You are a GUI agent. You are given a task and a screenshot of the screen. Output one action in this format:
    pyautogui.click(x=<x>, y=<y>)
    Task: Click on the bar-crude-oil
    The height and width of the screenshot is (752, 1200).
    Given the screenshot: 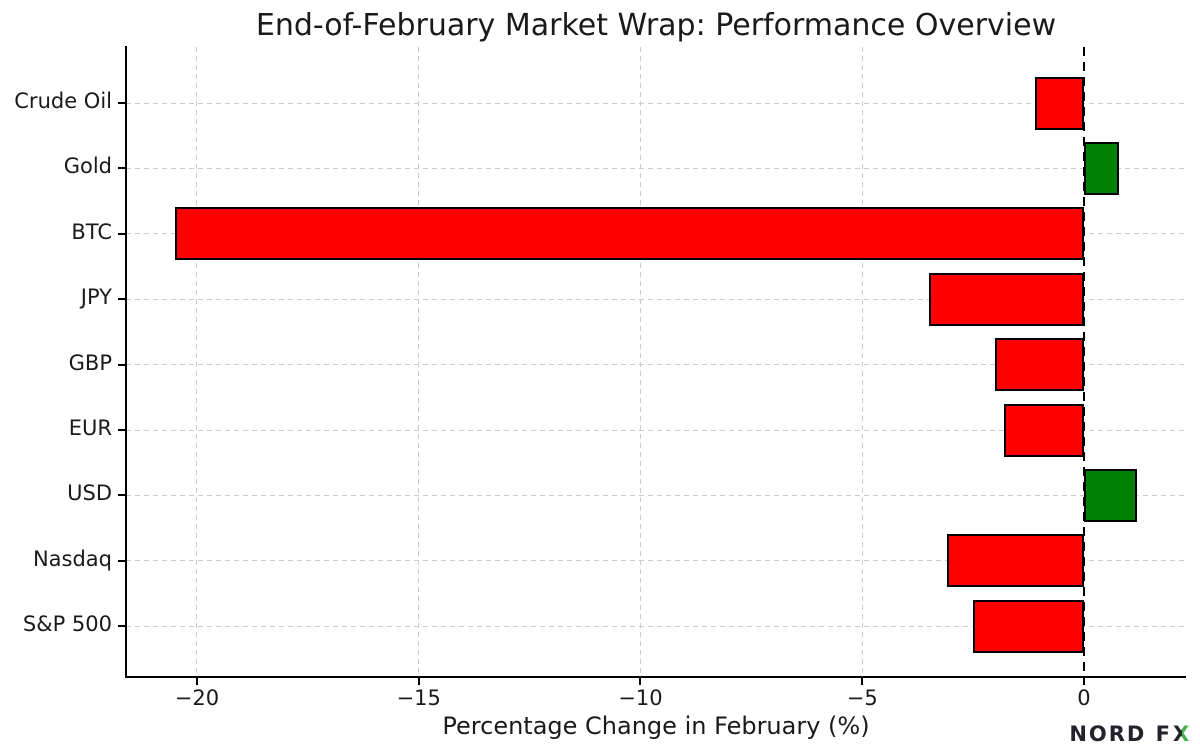 What is the action you would take?
    pyautogui.click(x=1059, y=103)
    